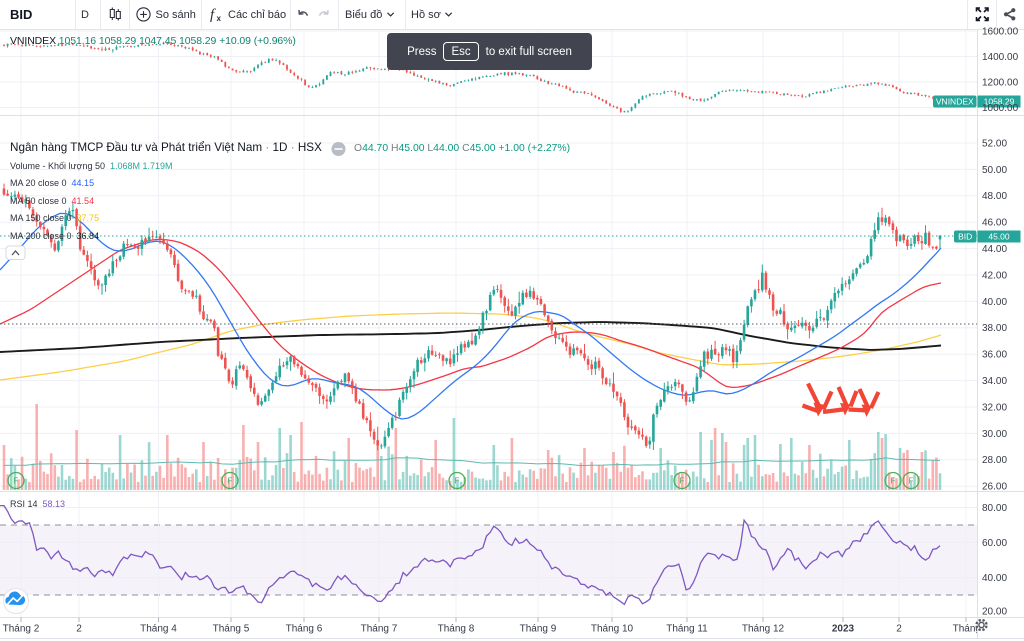  Describe the element at coordinates (456, 629) in the screenshot. I see `svg-text: Tháng 8` at that location.